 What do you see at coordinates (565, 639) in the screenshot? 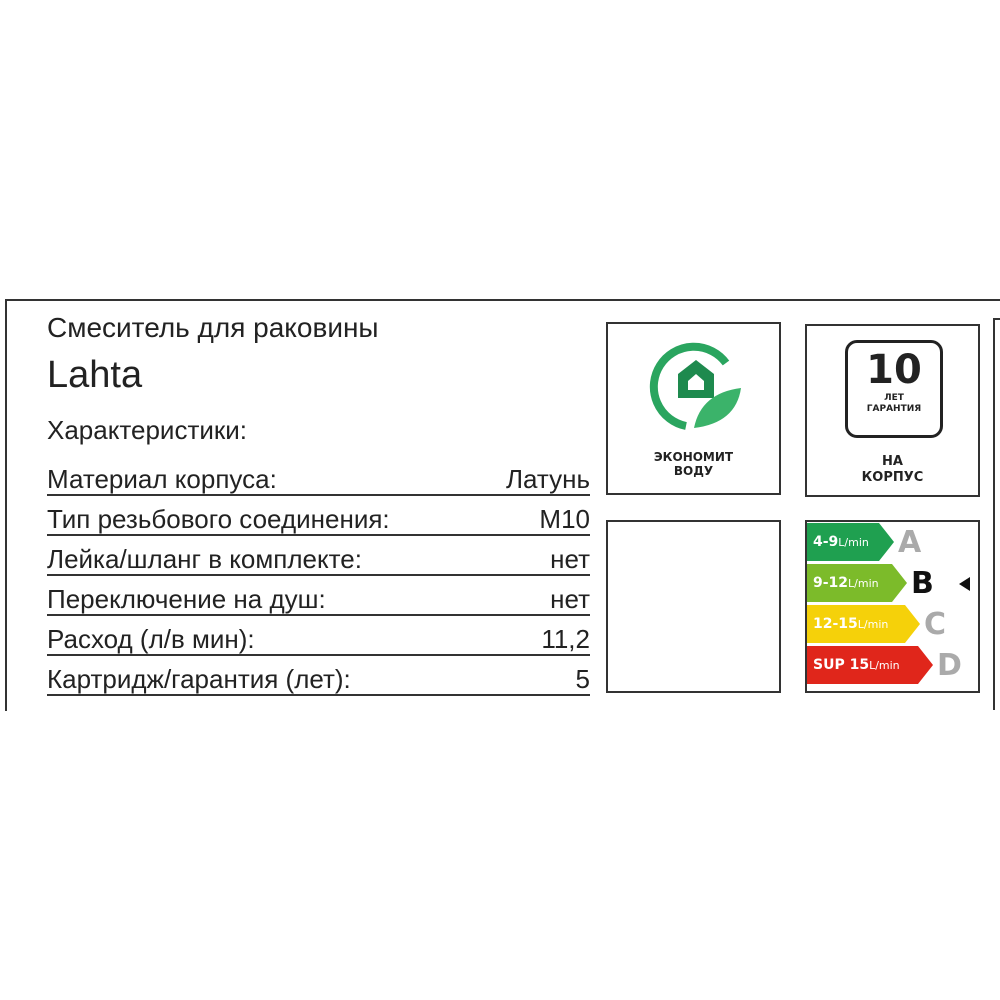
I see `spec-value: 11,2` at bounding box center [565, 639].